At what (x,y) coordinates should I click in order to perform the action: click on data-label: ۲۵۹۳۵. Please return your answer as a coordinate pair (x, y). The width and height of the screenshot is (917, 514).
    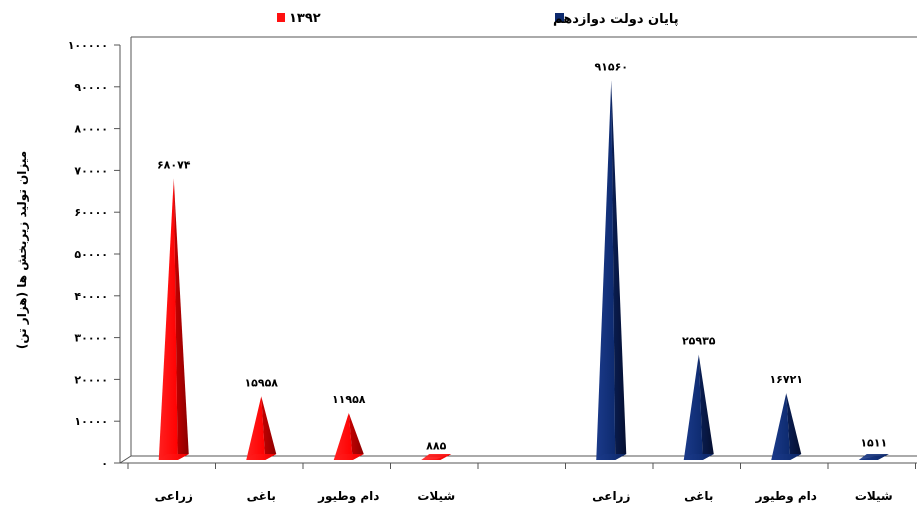
    Looking at the image, I should click on (699, 341).